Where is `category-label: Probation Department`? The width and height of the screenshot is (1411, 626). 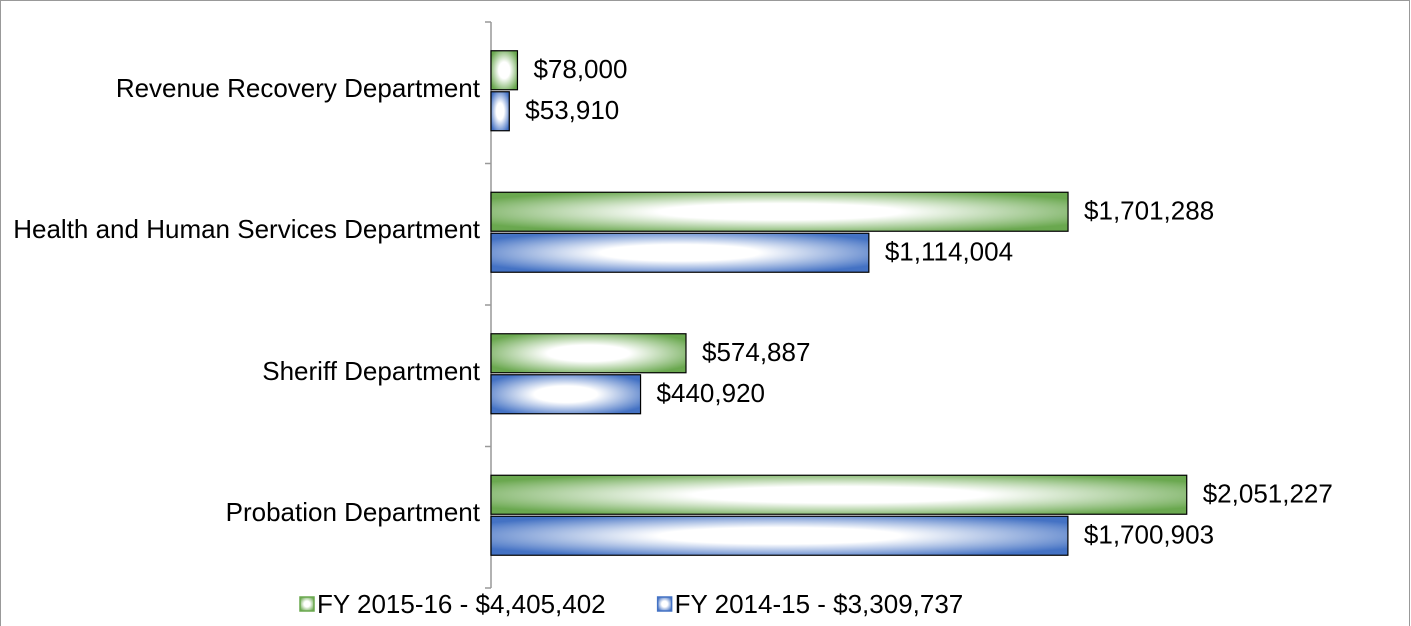 category-label: Probation Department is located at coordinates (352, 512).